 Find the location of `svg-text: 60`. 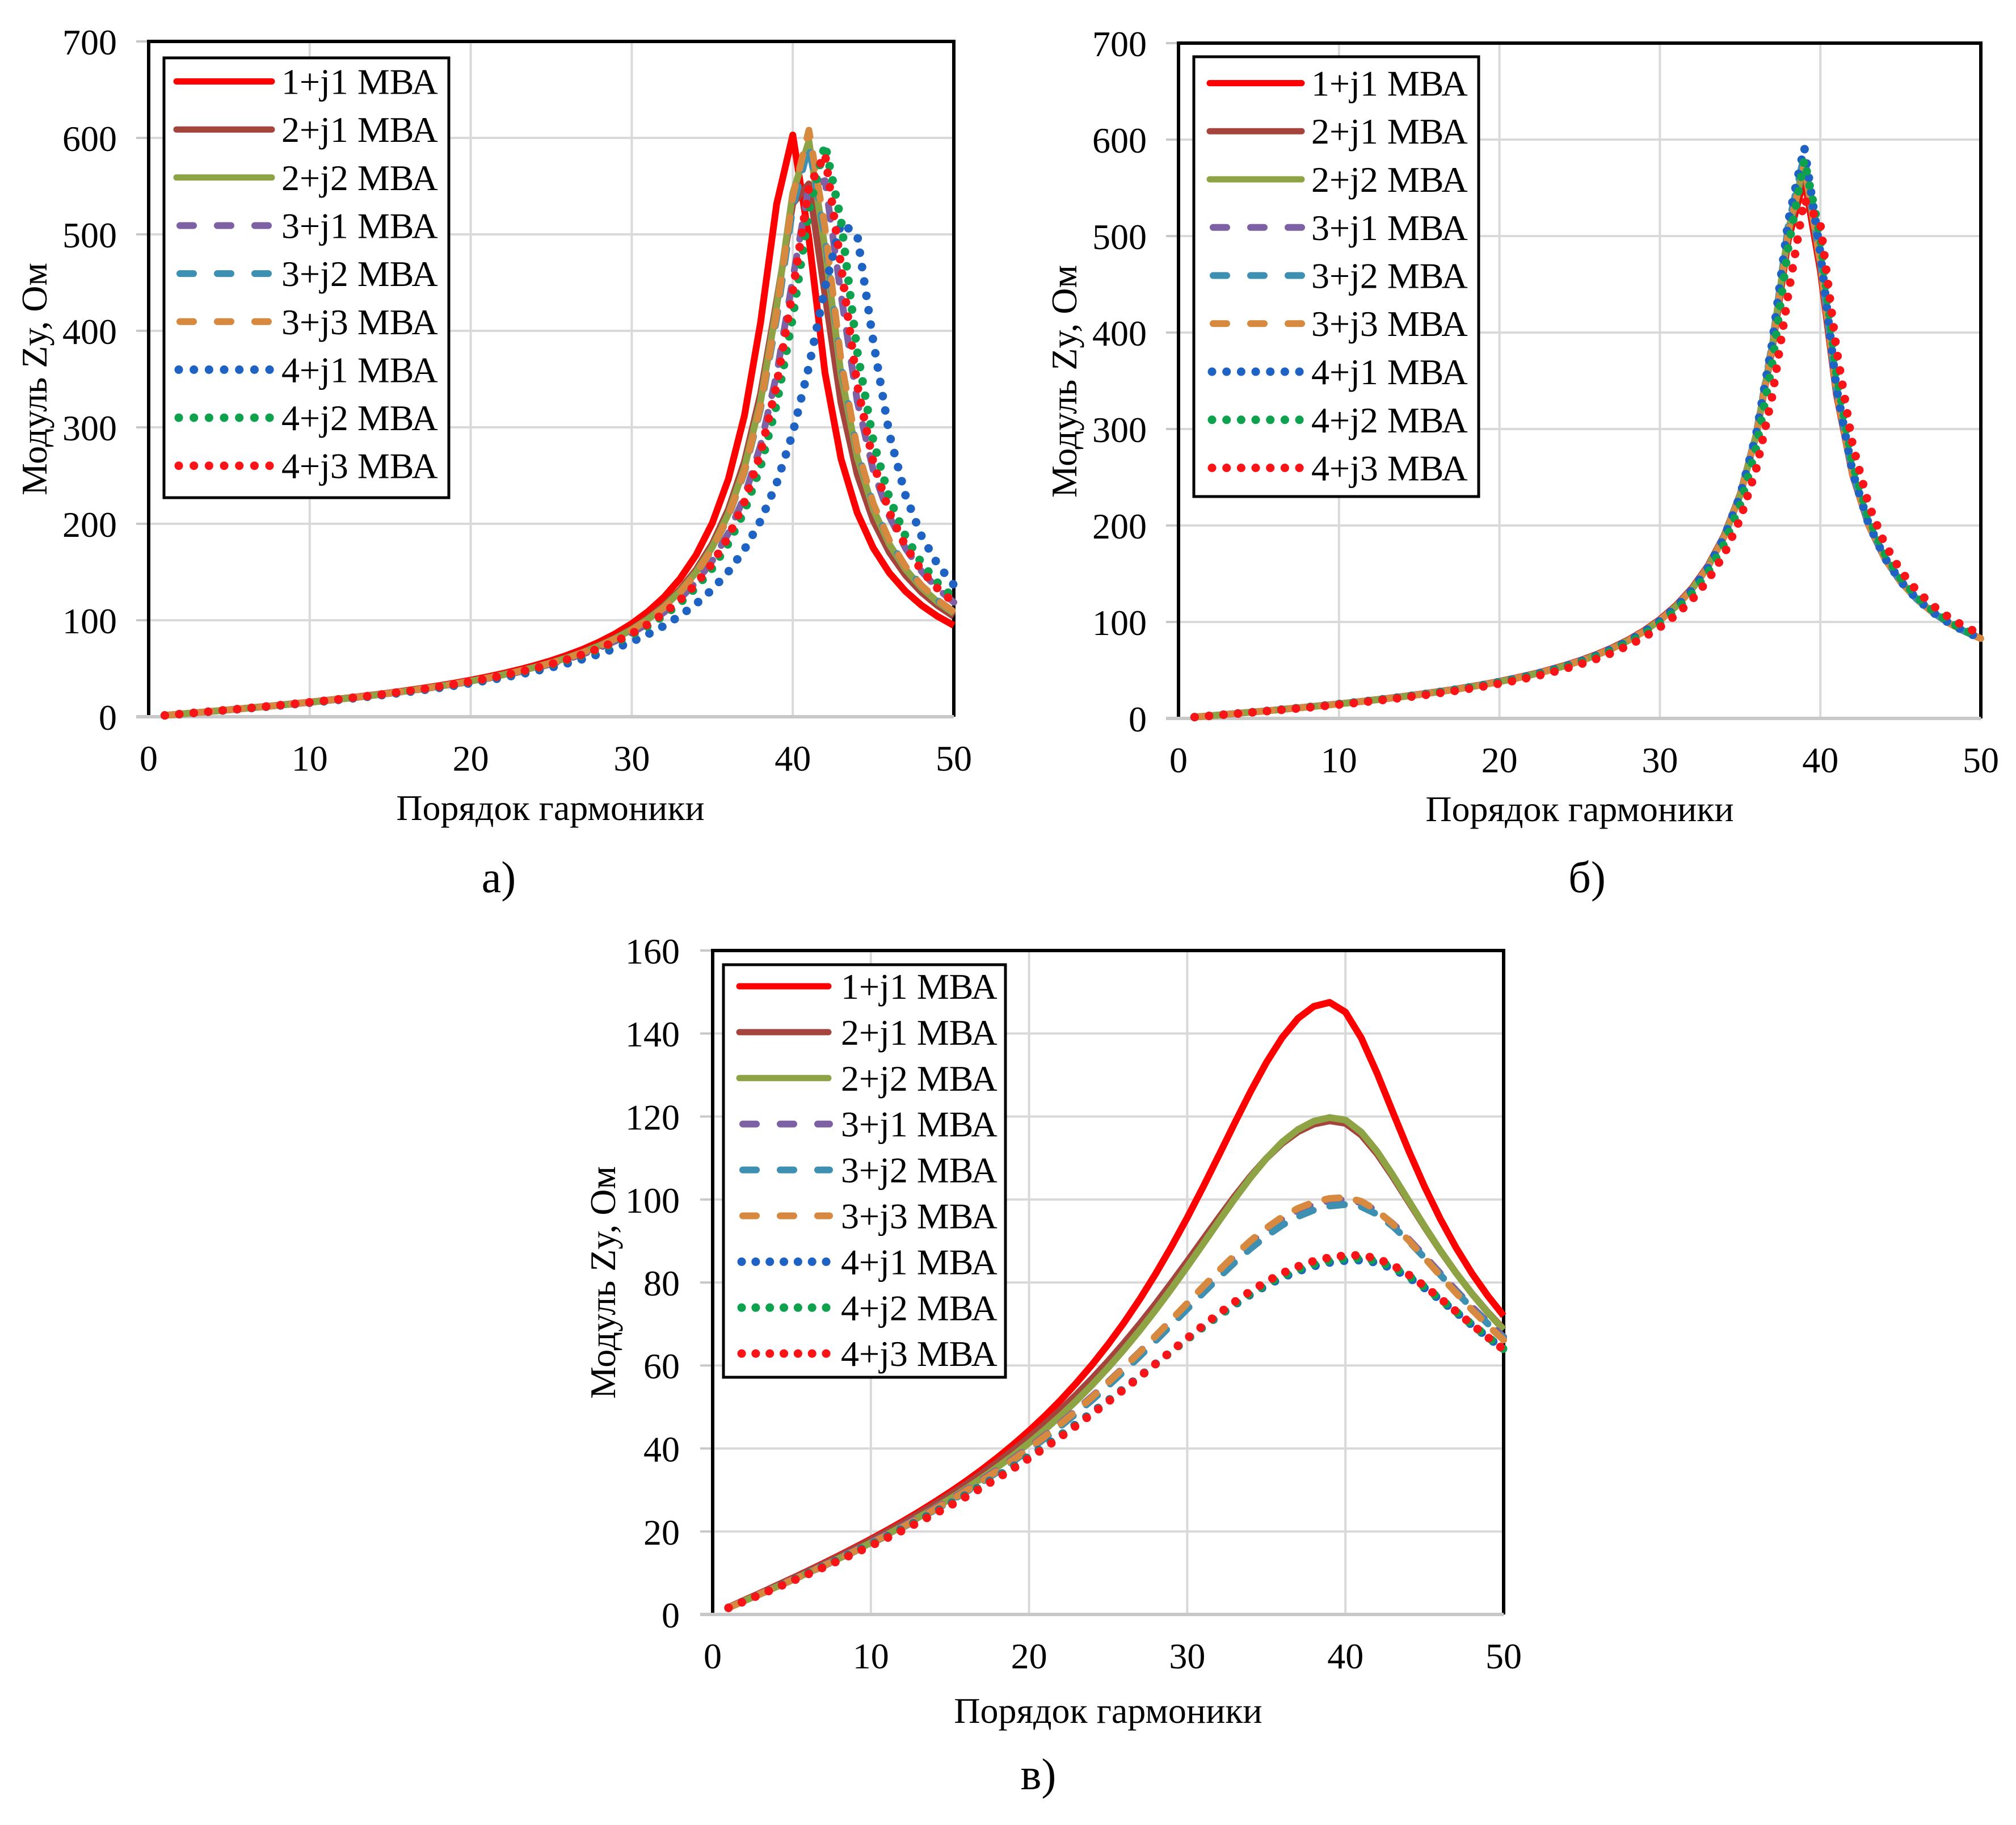

svg-text: 60 is located at coordinates (661, 1366).